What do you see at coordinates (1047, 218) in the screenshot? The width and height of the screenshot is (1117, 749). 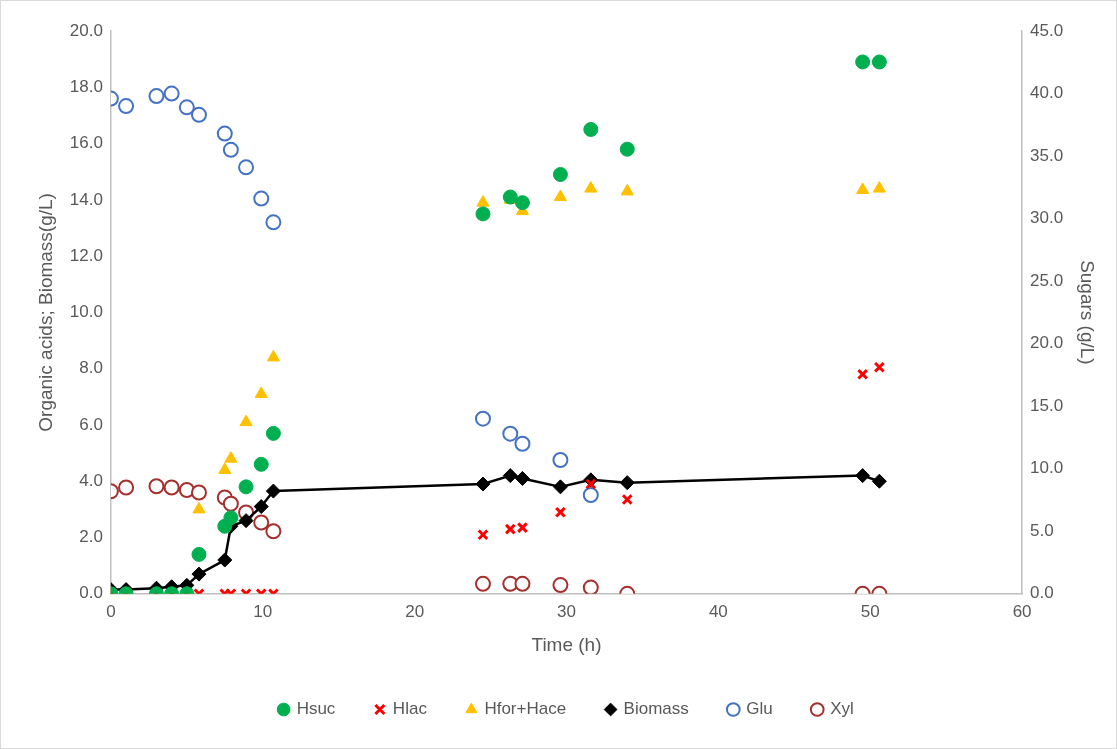 I see `y2-tick-label: 30.0` at bounding box center [1047, 218].